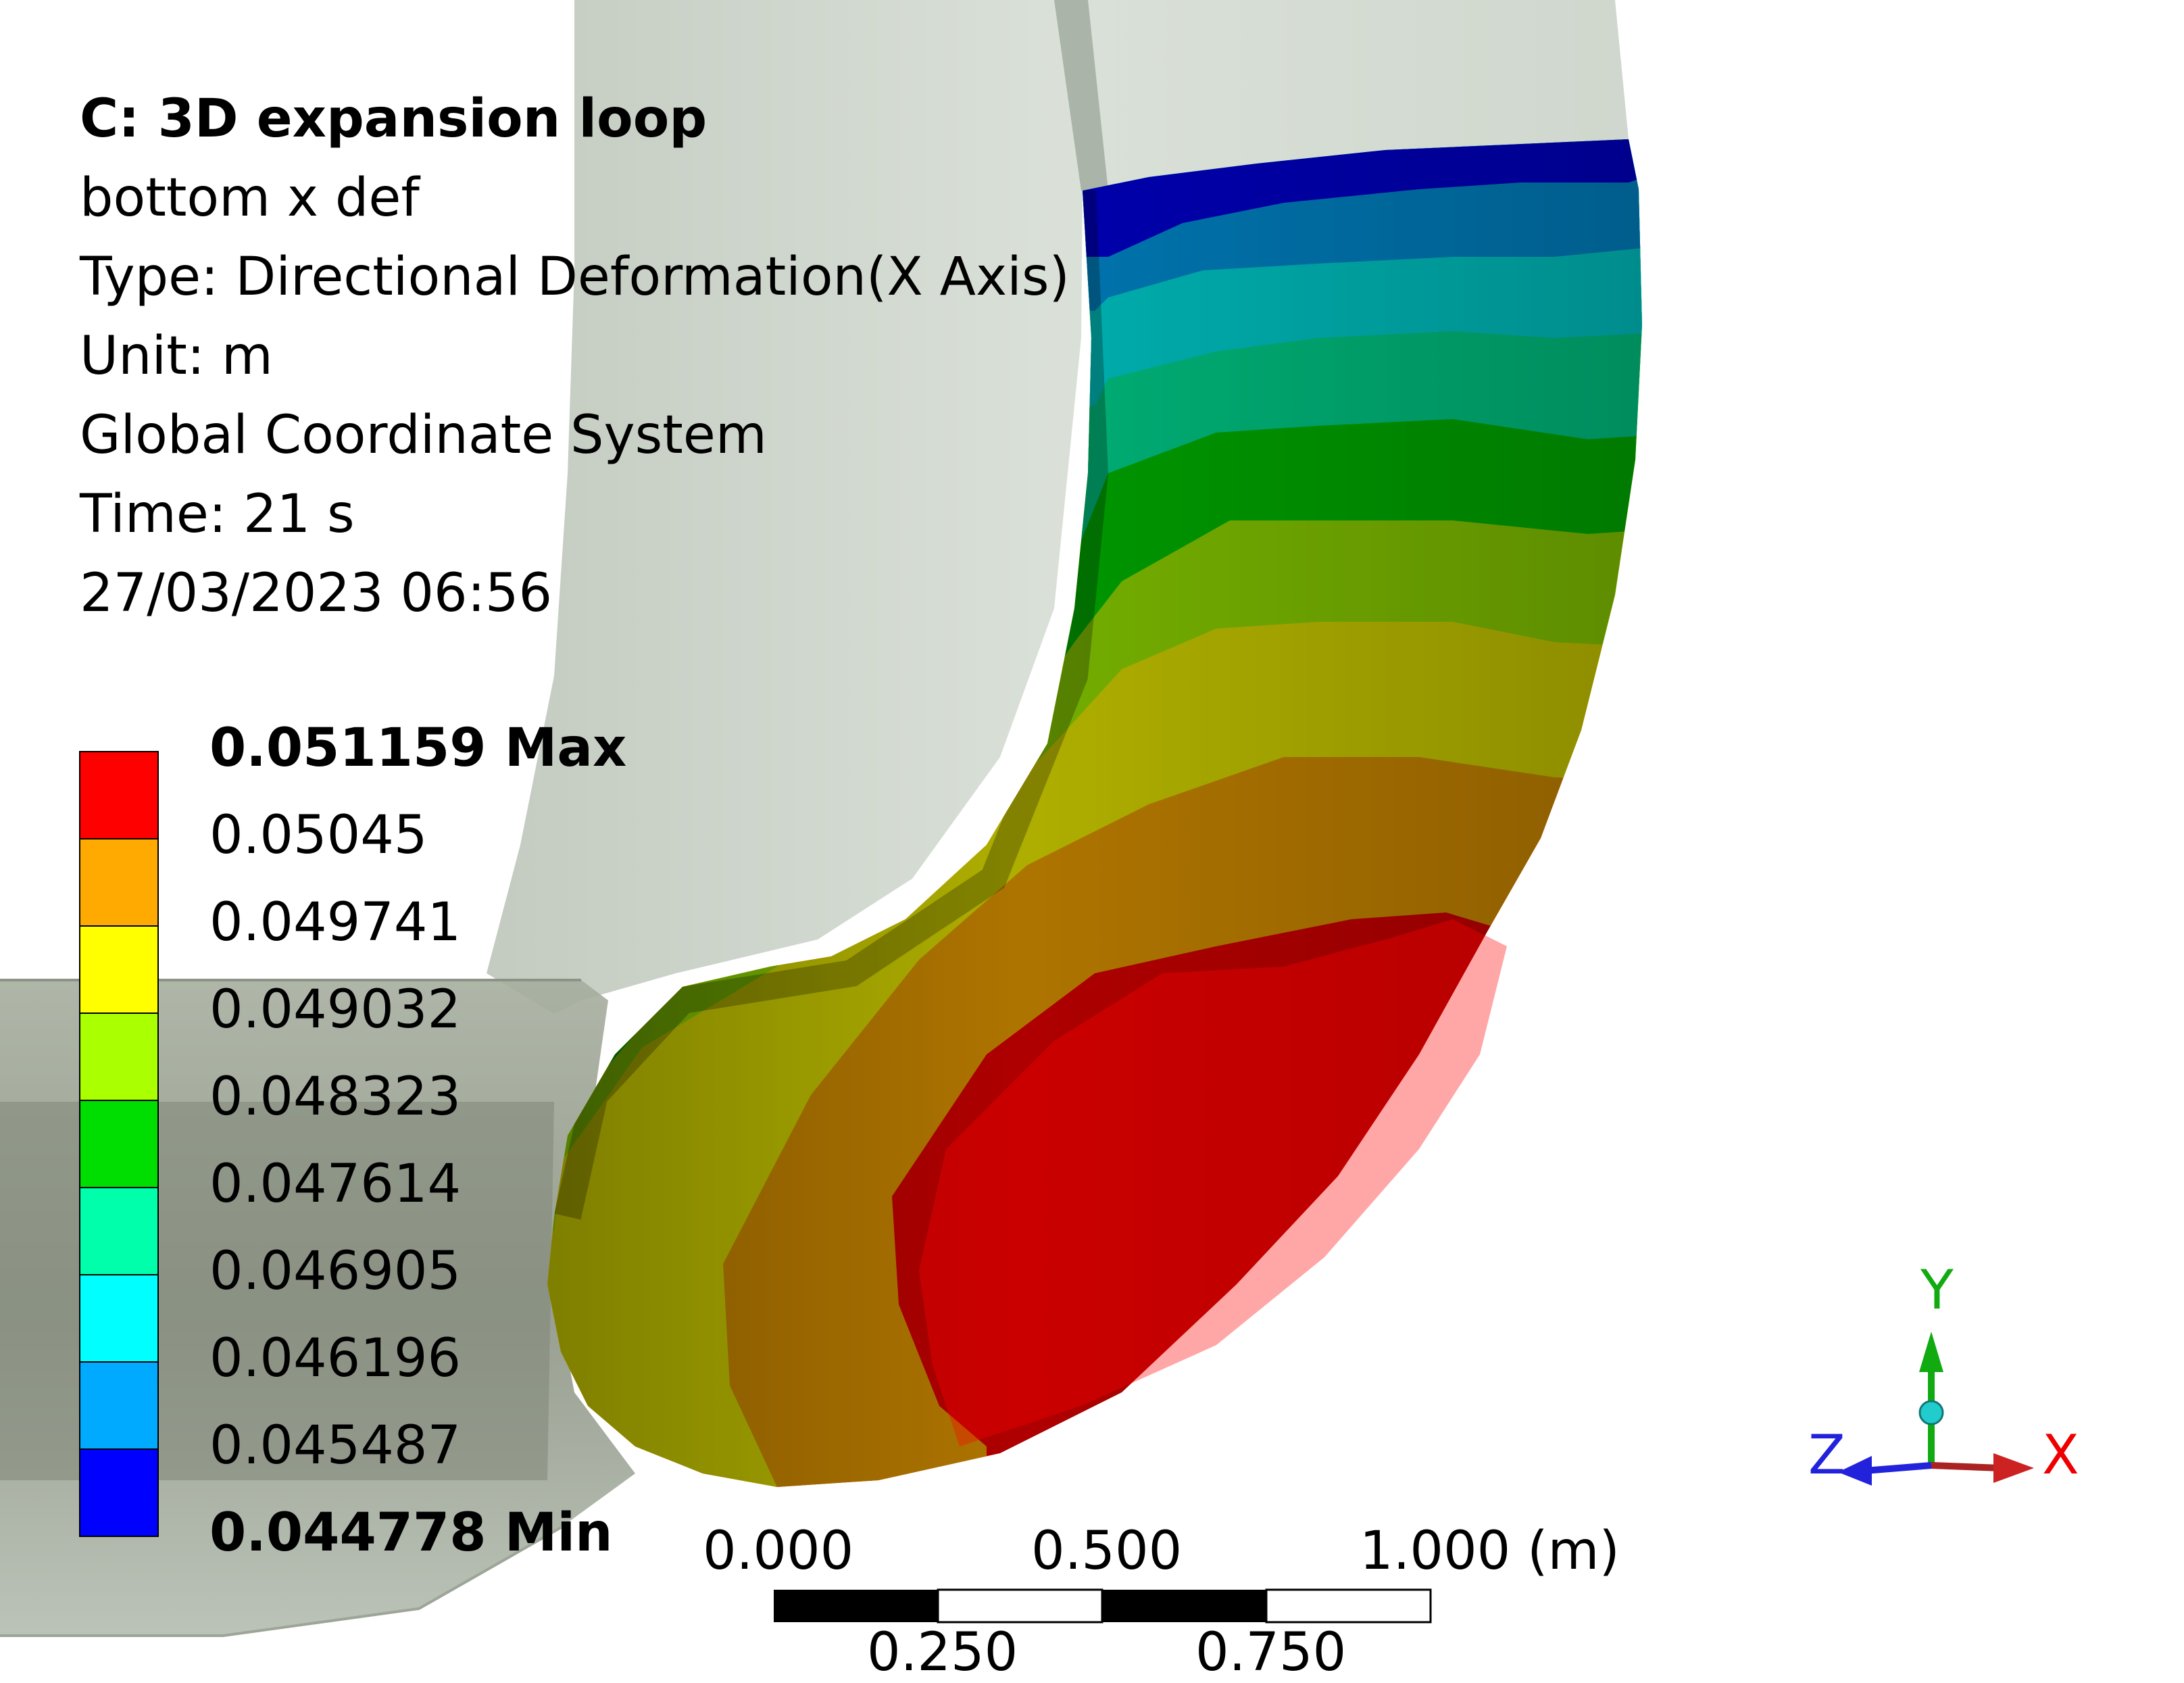 The width and height of the screenshot is (2184, 1683). What do you see at coordinates (2061, 1454) in the screenshot?
I see `triad-x-label: X` at bounding box center [2061, 1454].